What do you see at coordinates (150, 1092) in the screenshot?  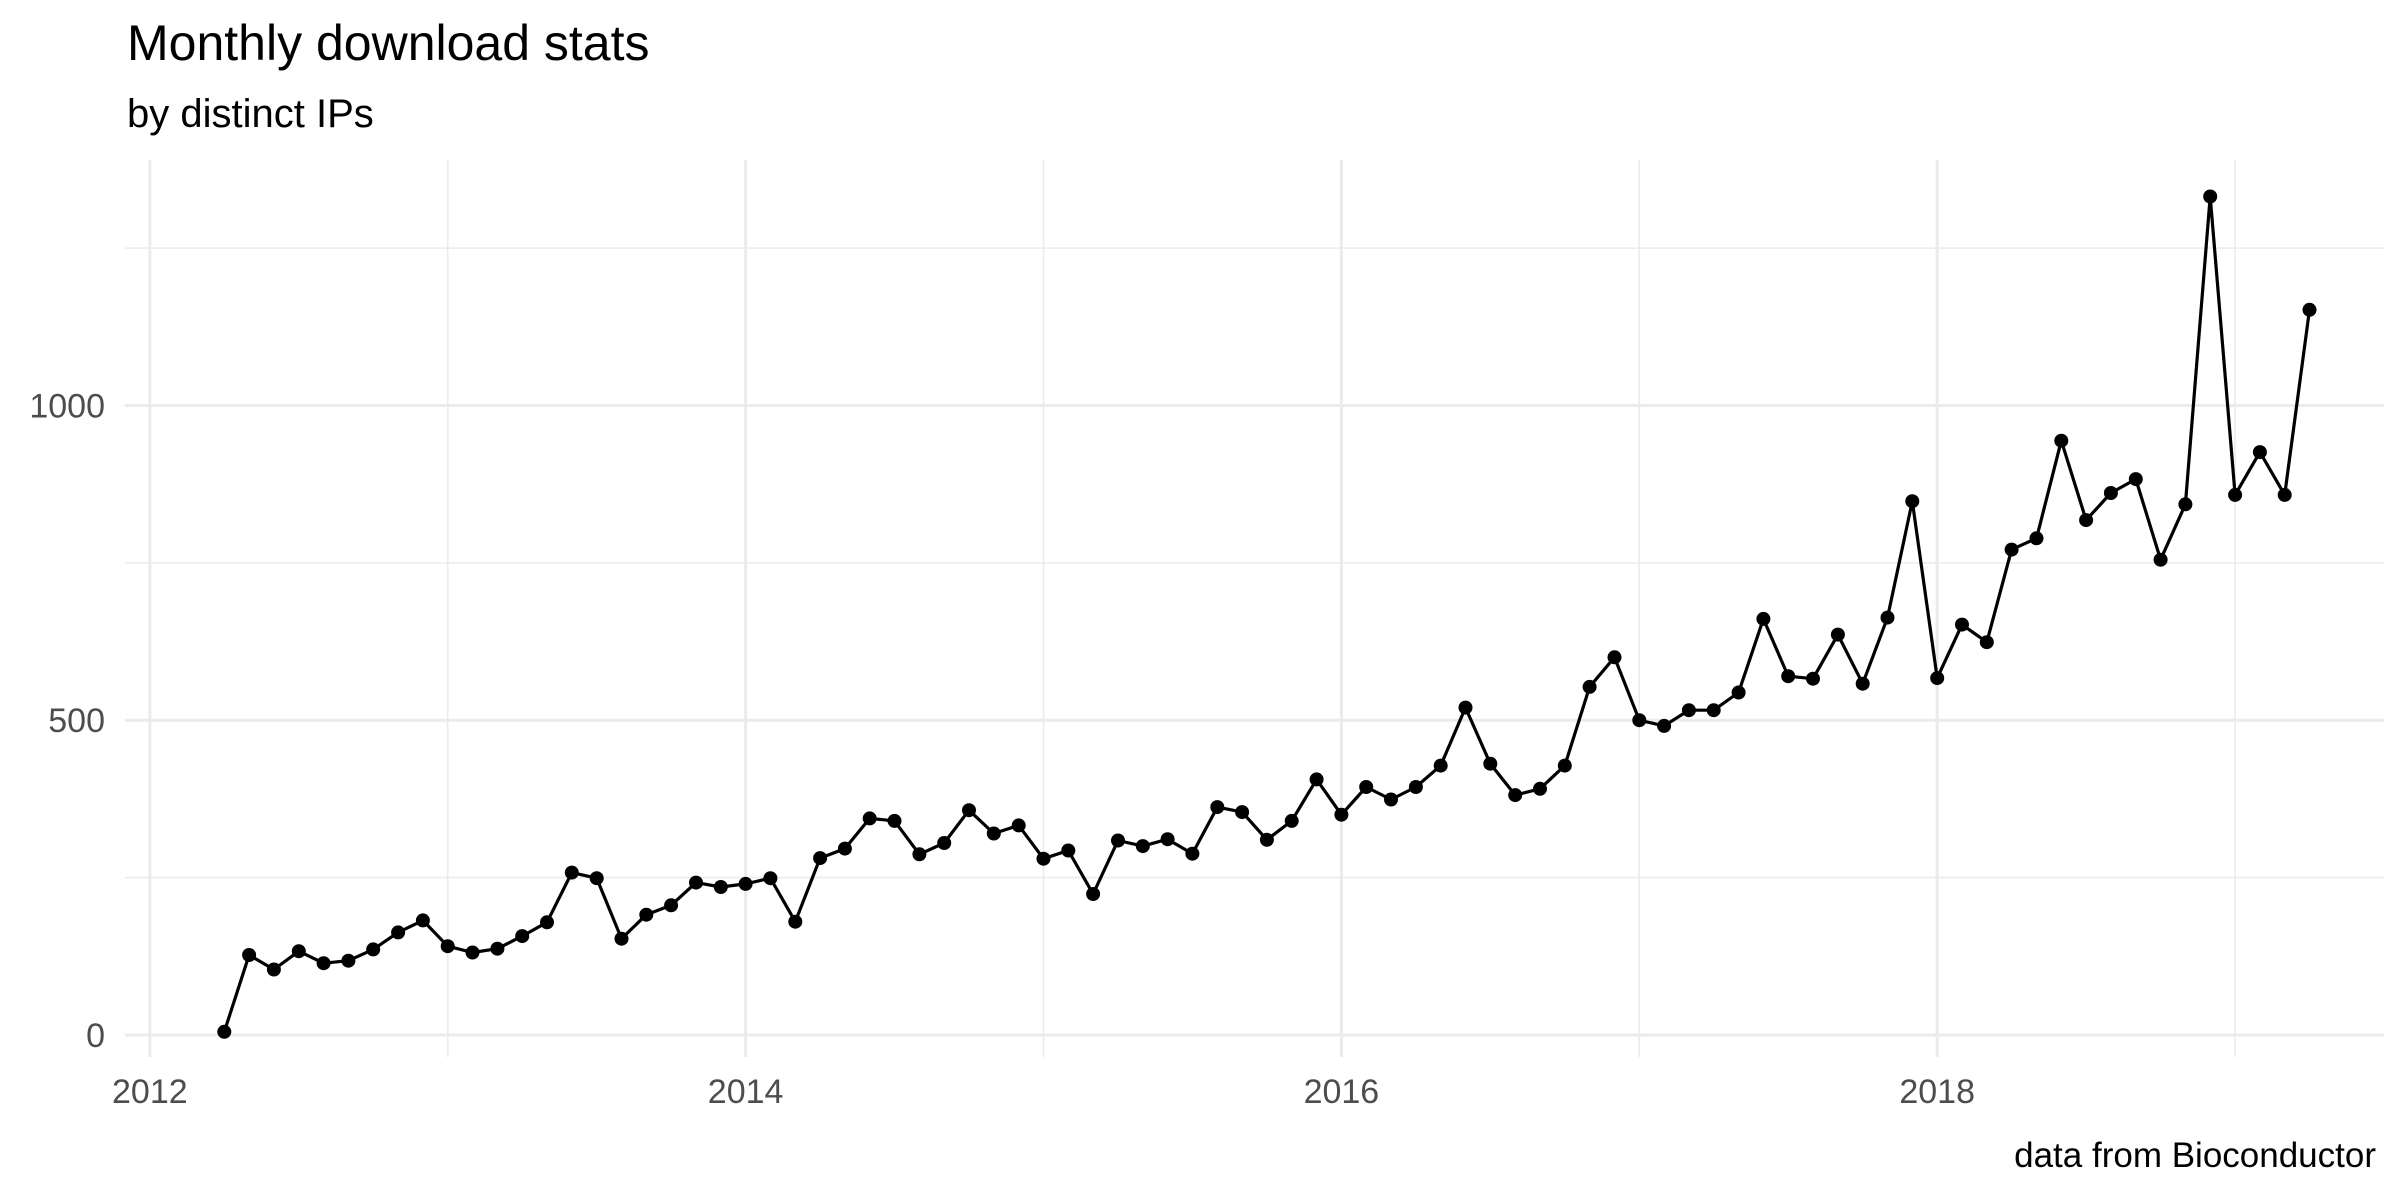 I see `x-tick-label: 2012` at bounding box center [150, 1092].